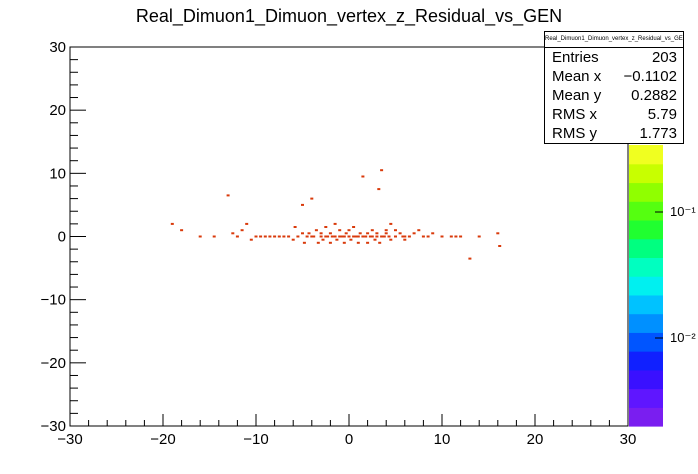  Describe the element at coordinates (442, 439) in the screenshot. I see `x-tick-label: 10` at that location.